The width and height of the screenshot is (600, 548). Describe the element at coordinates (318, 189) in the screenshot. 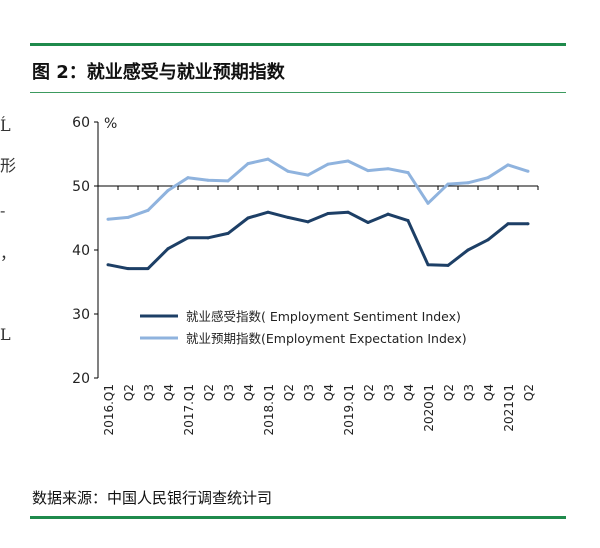

I see `series-line-expectation` at that location.